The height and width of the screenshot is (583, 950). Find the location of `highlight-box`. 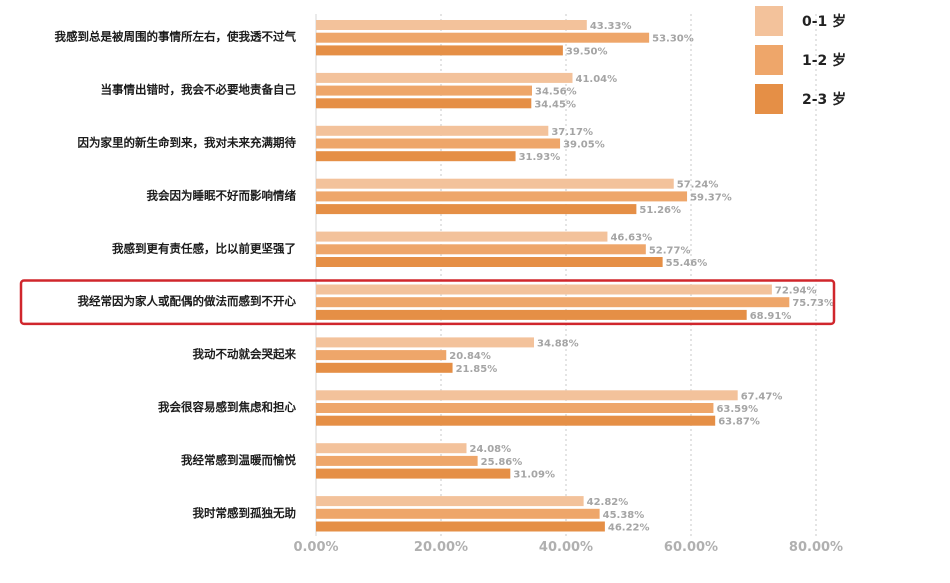

highlight-box is located at coordinates (427, 302).